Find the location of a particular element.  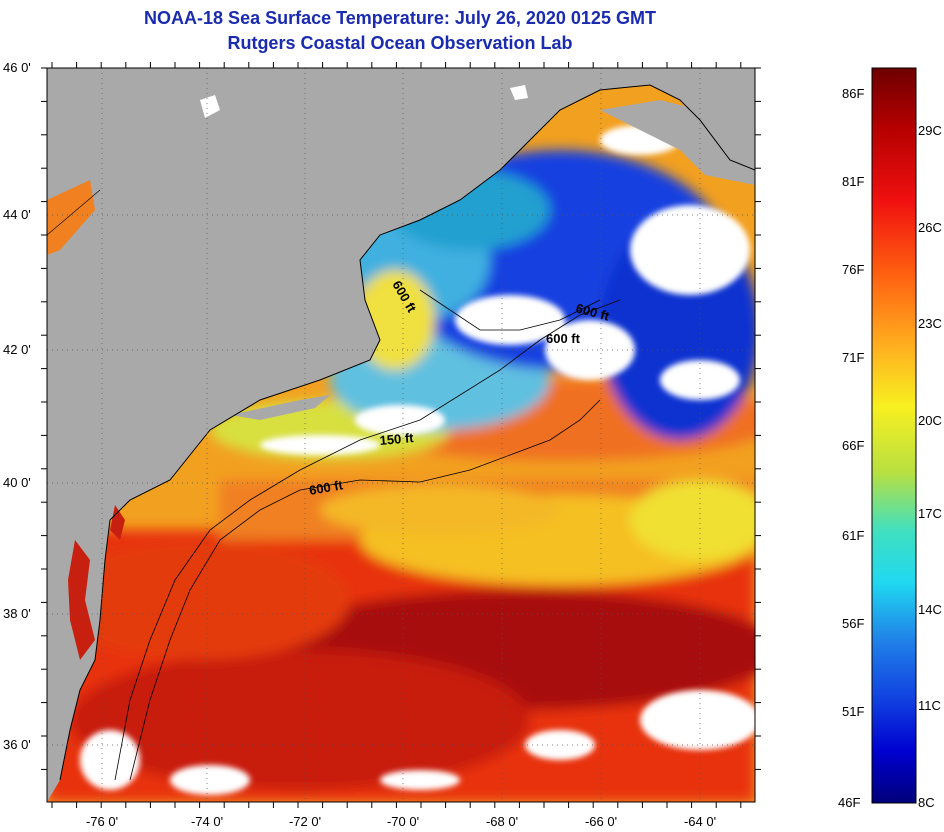

contour-label: 150 ft is located at coordinates (397, 439).